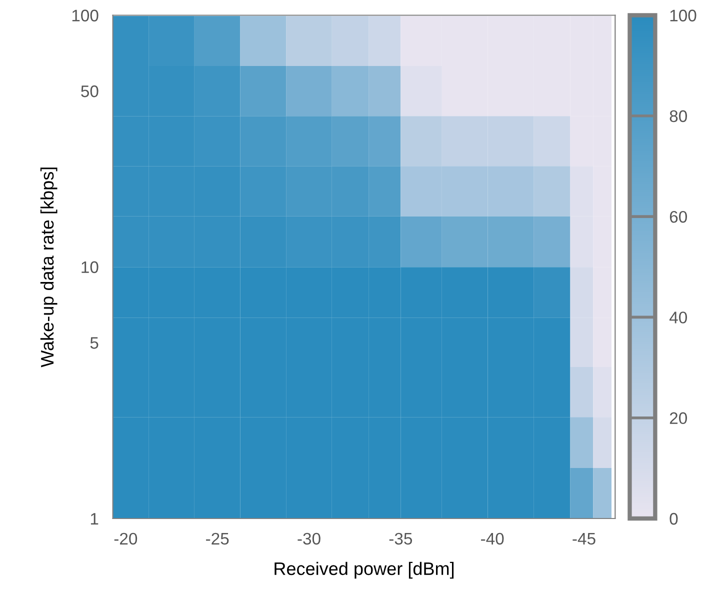 The width and height of the screenshot is (728, 610). What do you see at coordinates (126, 538) in the screenshot?
I see `x-tick-label: -20` at bounding box center [126, 538].